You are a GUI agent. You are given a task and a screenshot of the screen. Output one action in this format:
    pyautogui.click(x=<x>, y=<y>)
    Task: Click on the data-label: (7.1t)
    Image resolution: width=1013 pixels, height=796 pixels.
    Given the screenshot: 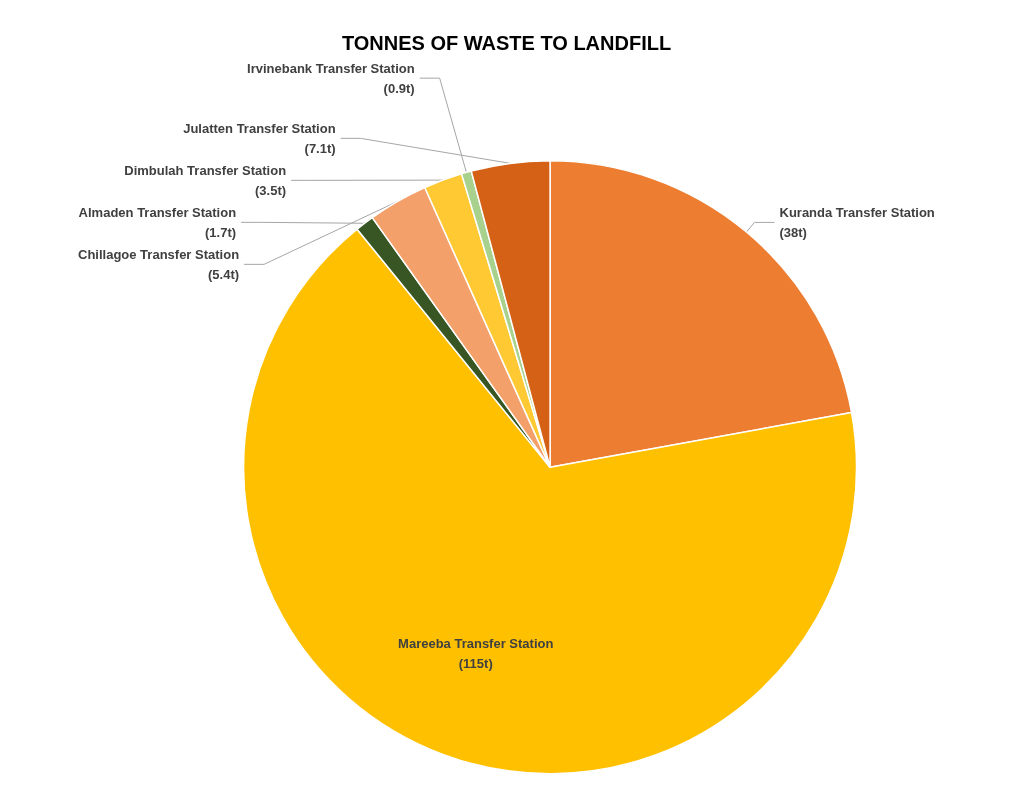 What is the action you would take?
    pyautogui.click(x=320, y=148)
    